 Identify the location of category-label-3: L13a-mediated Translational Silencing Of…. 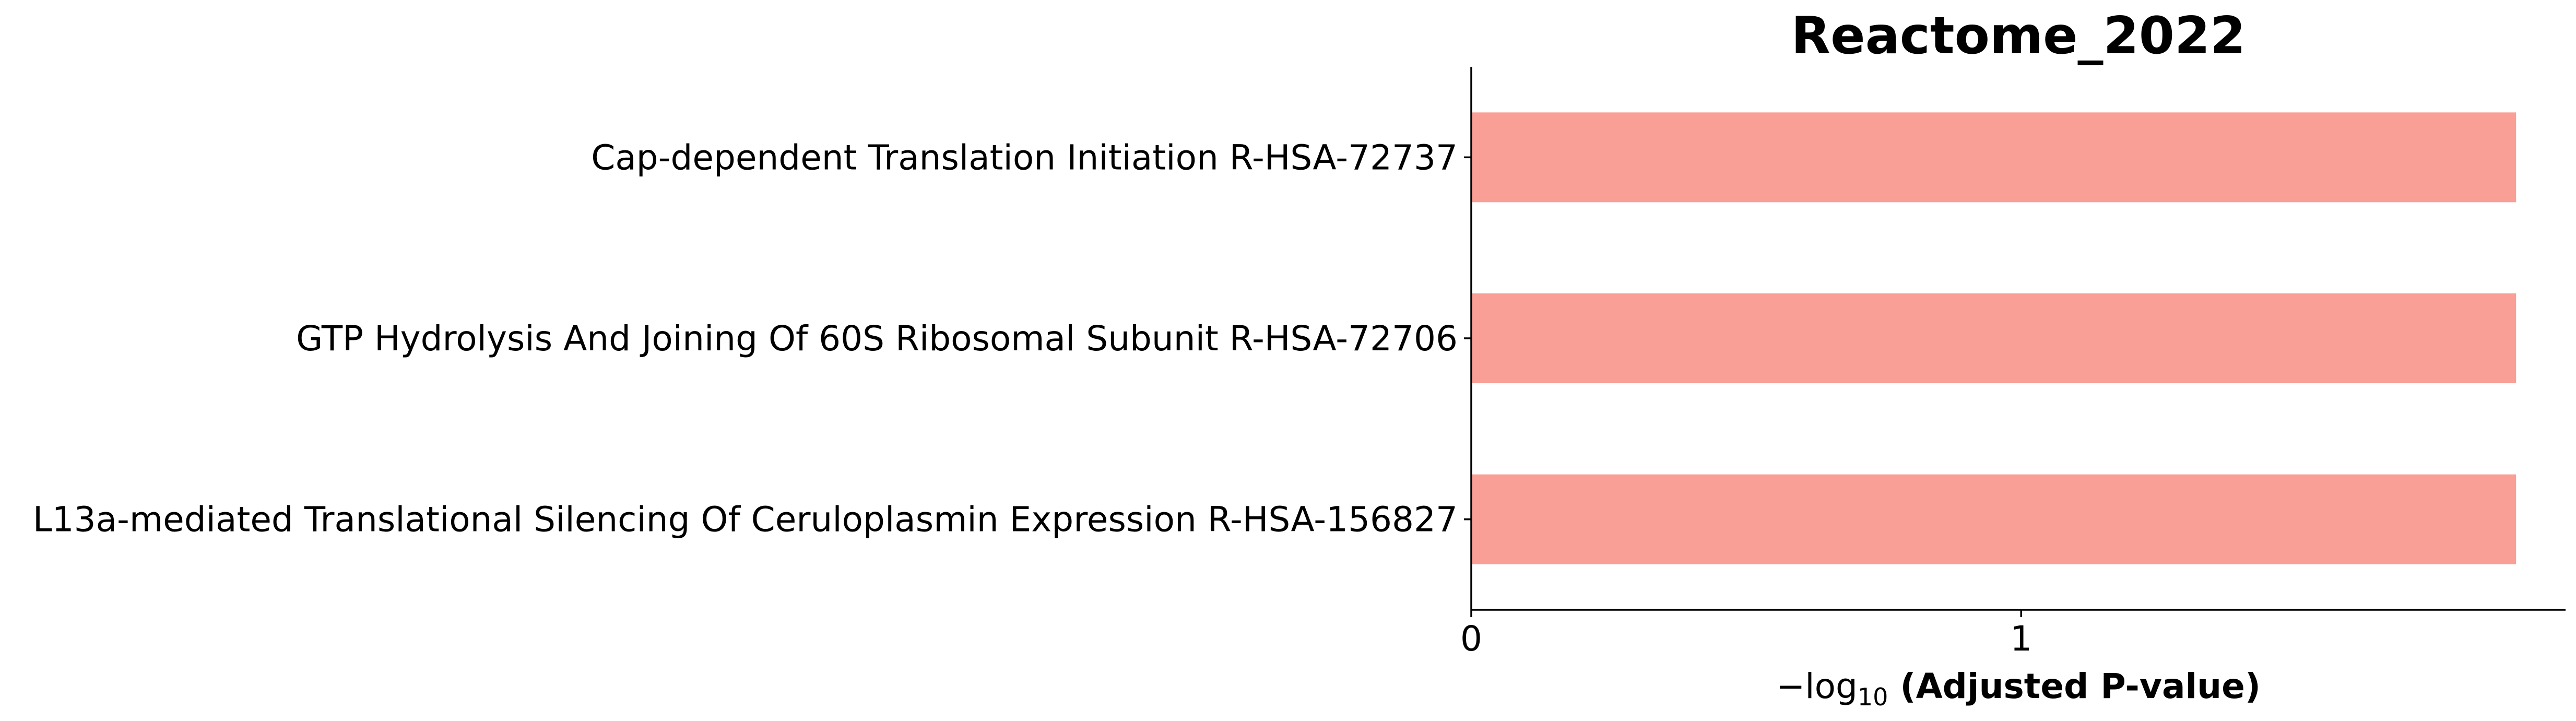
(745, 520).